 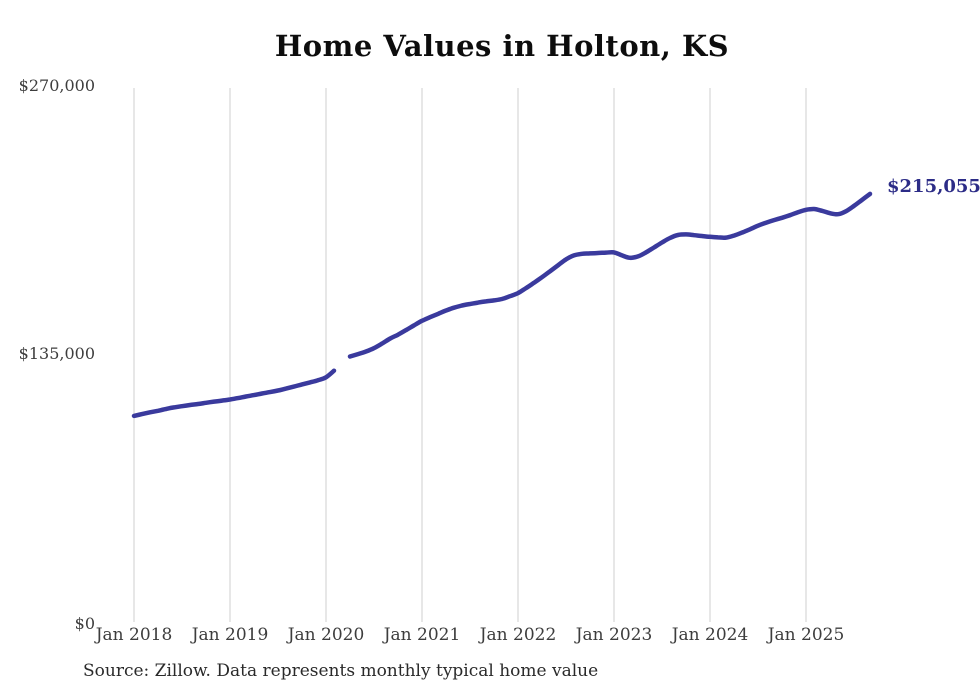 What do you see at coordinates (710, 635) in the screenshot?
I see `x-tick-label: Jan 2024` at bounding box center [710, 635].